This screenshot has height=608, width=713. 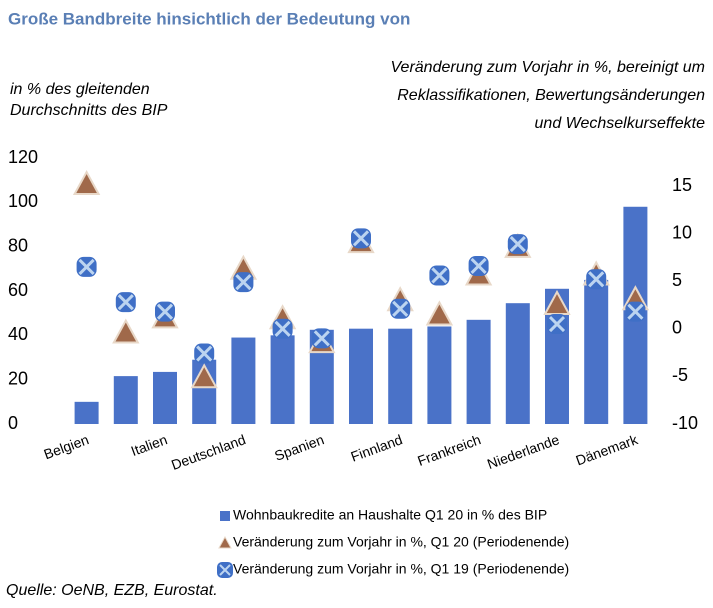 I want to click on y2-tick-label: 10, so click(x=682, y=232).